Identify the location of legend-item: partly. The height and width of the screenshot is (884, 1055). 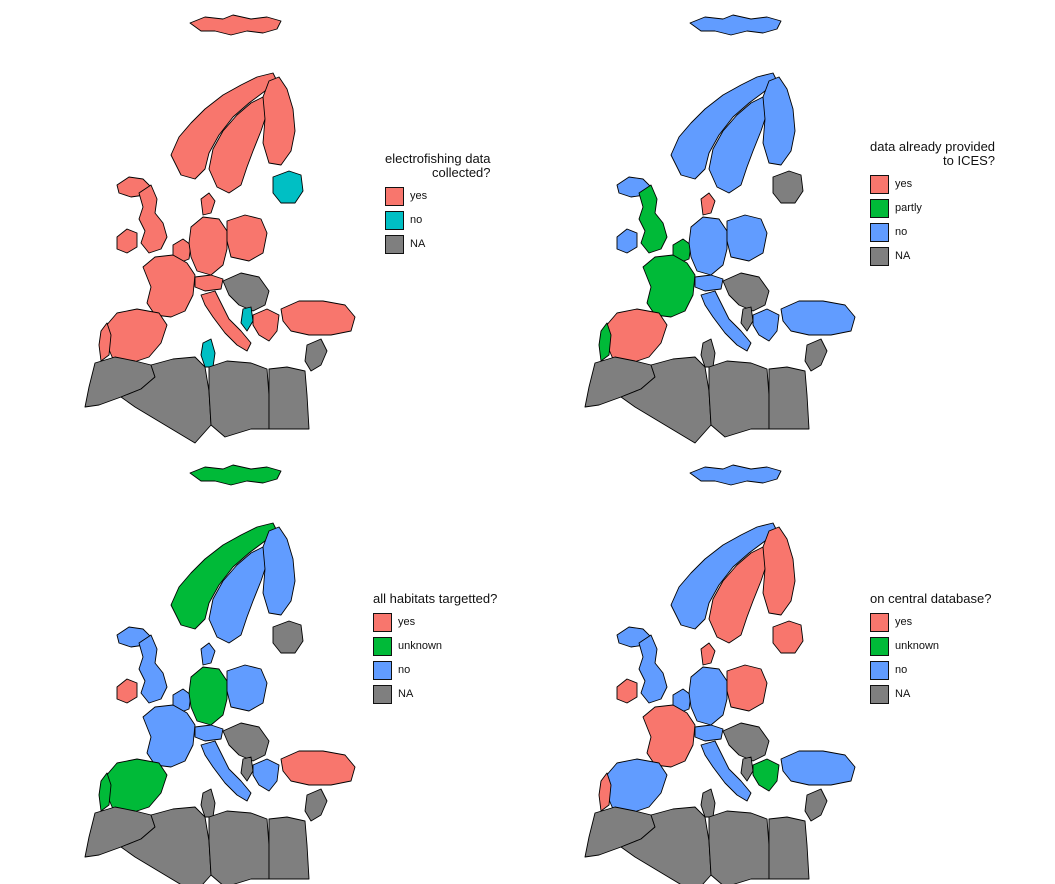
(932, 208).